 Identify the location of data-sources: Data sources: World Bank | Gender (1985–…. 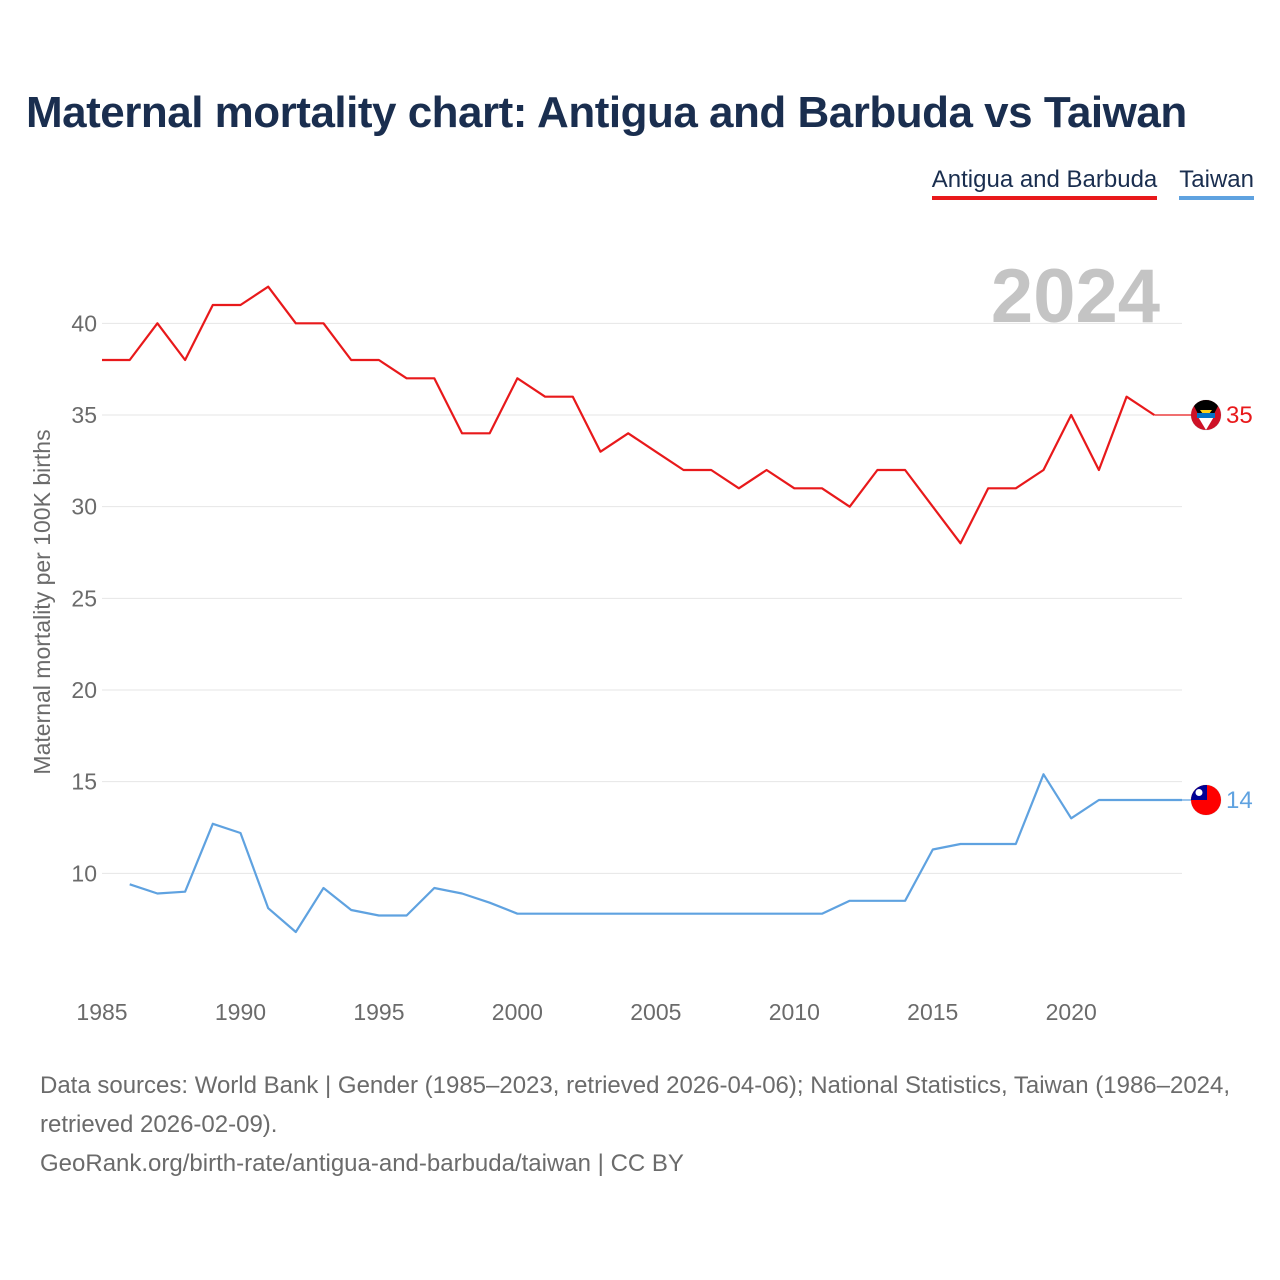
(635, 1105).